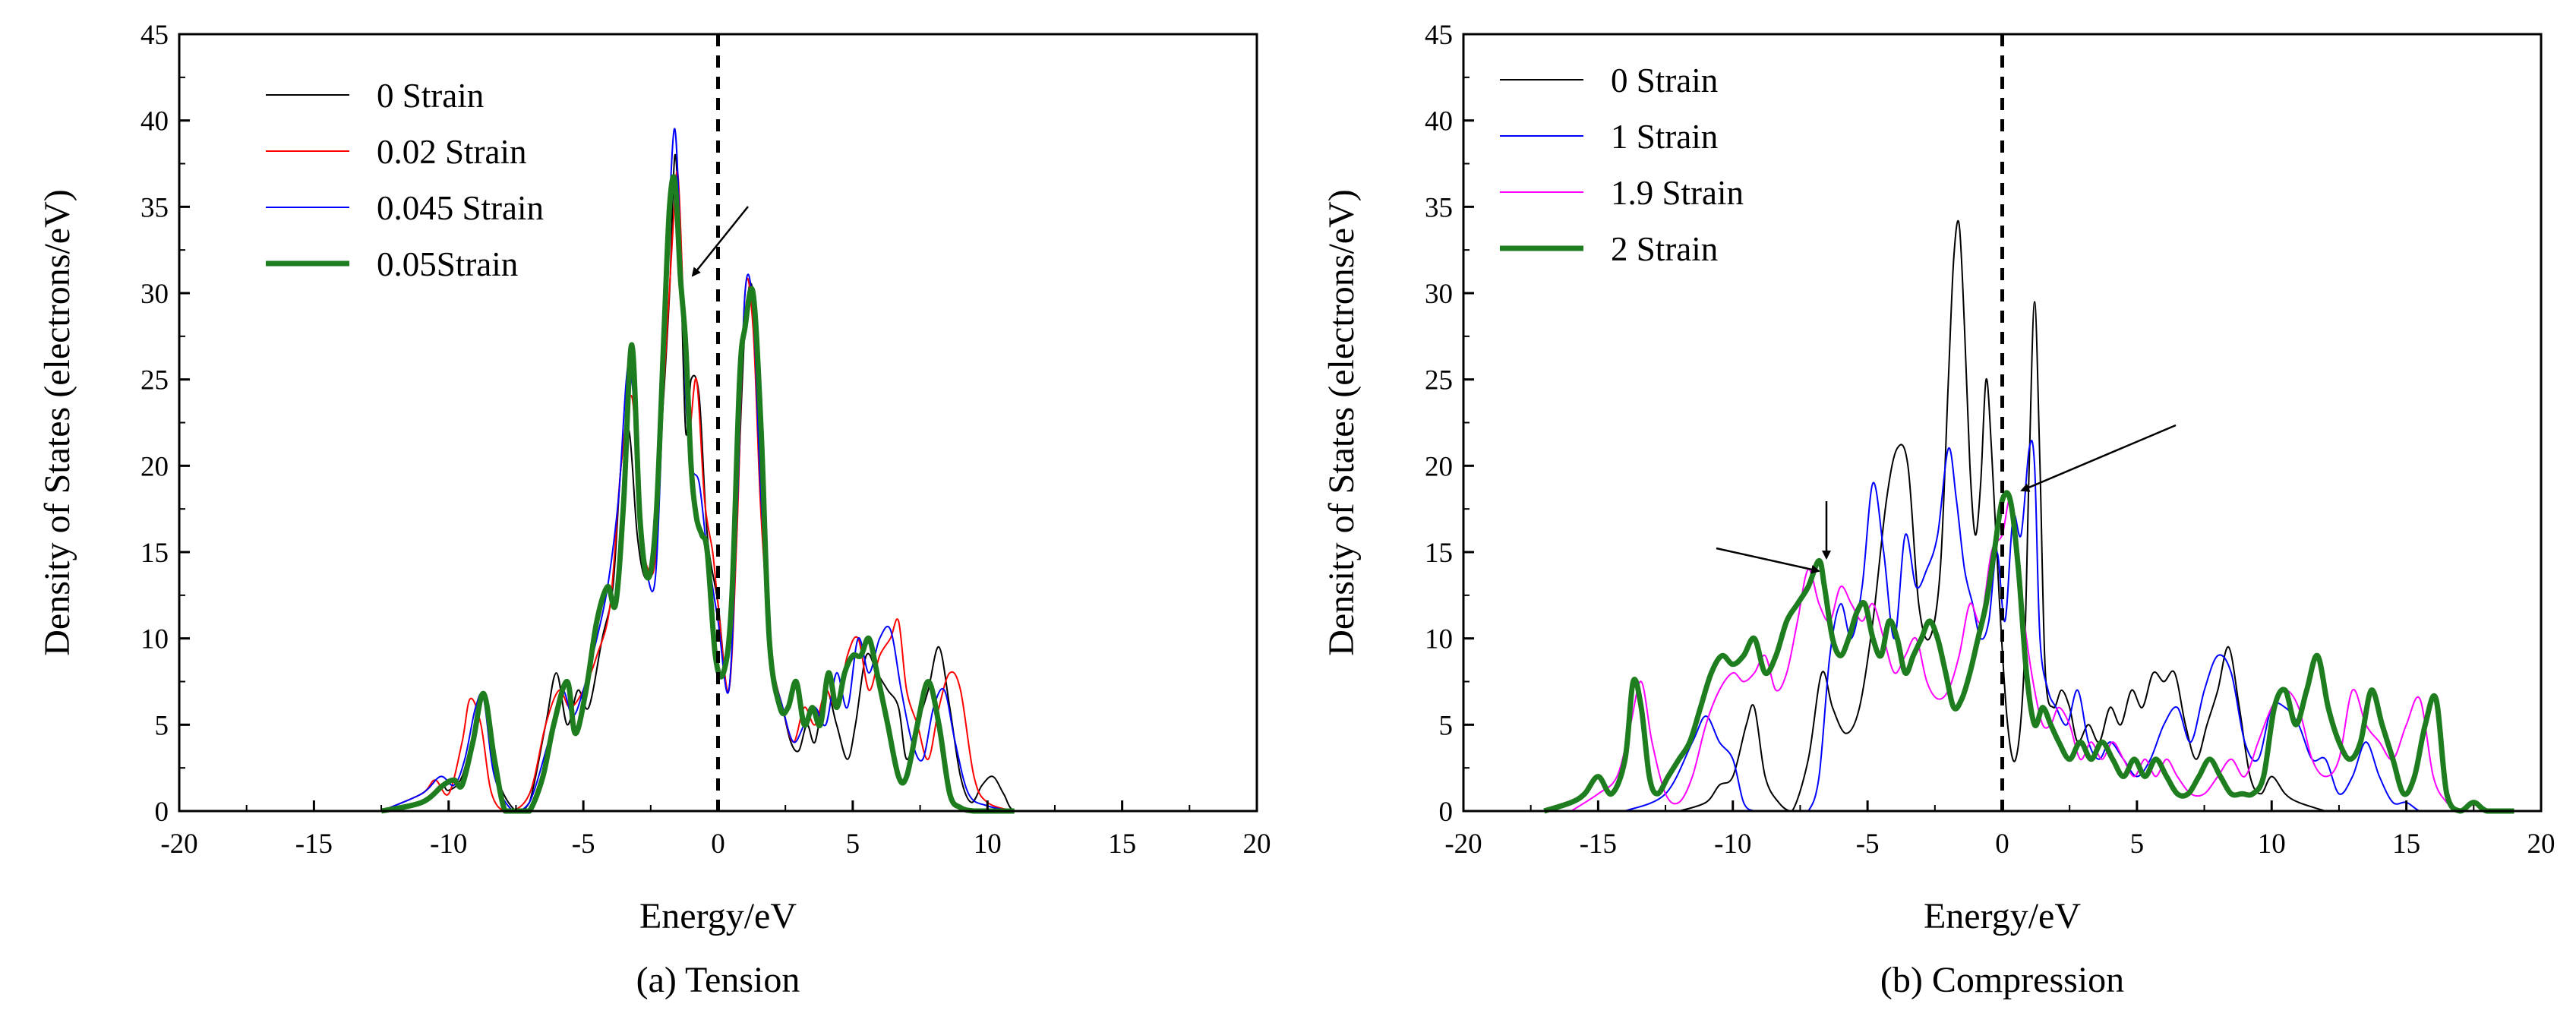 This screenshot has width=2576, height=1029. What do you see at coordinates (1622, 165) in the screenshot?
I see `legend-b: 0 Strain 1 Strain 1.9 Strain 2 Strain` at bounding box center [1622, 165].